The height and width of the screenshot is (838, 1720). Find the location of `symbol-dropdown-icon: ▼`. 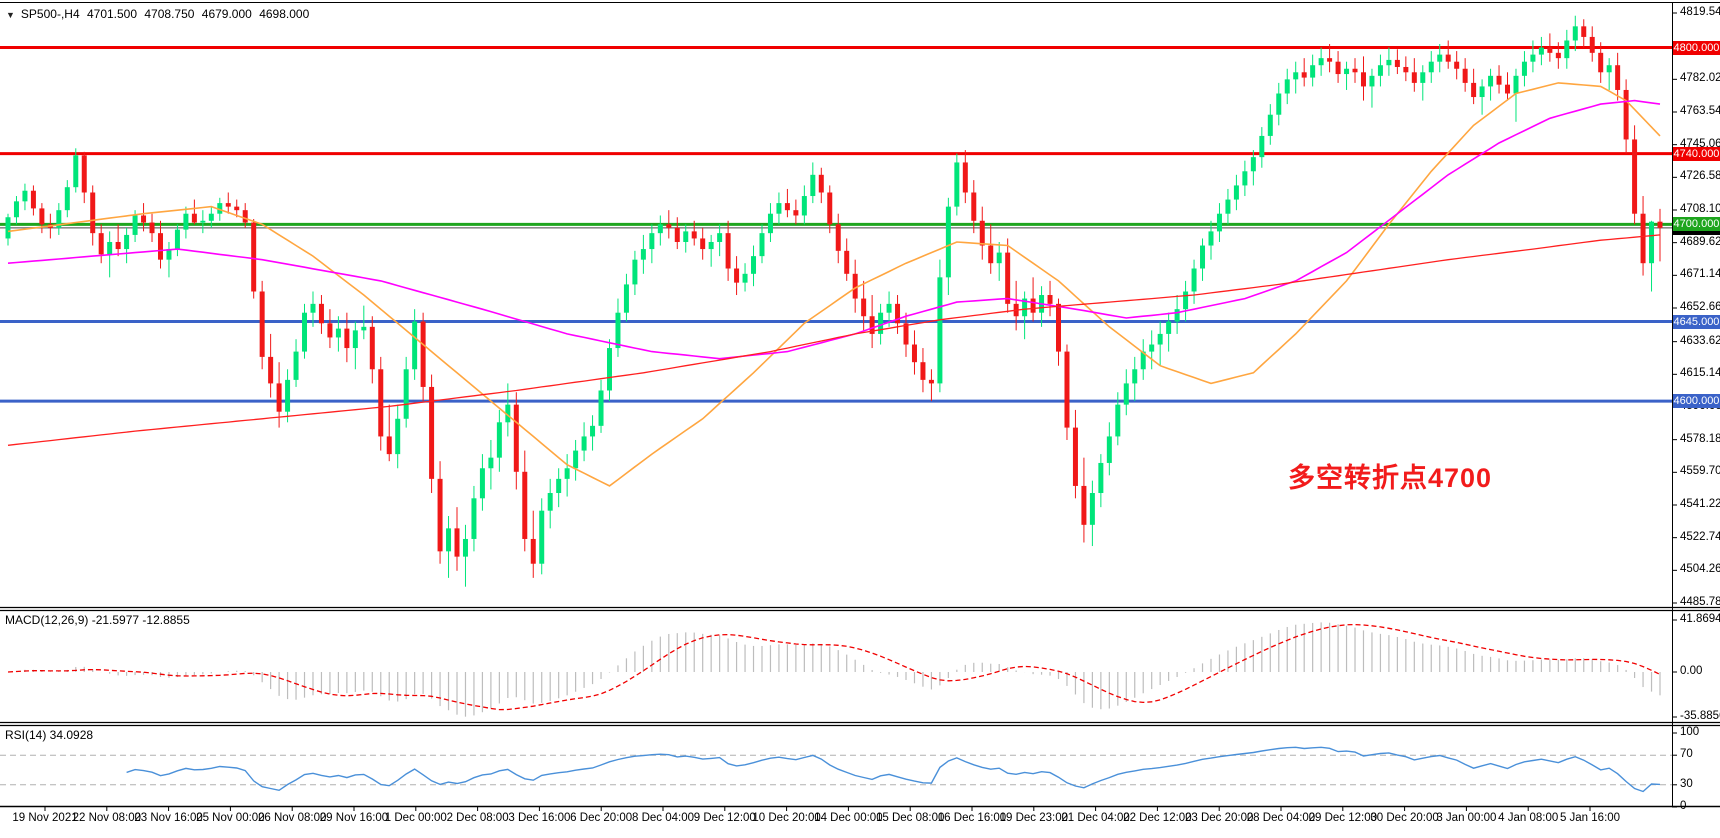

symbol-dropdown-icon: ▼ is located at coordinates (10, 15).